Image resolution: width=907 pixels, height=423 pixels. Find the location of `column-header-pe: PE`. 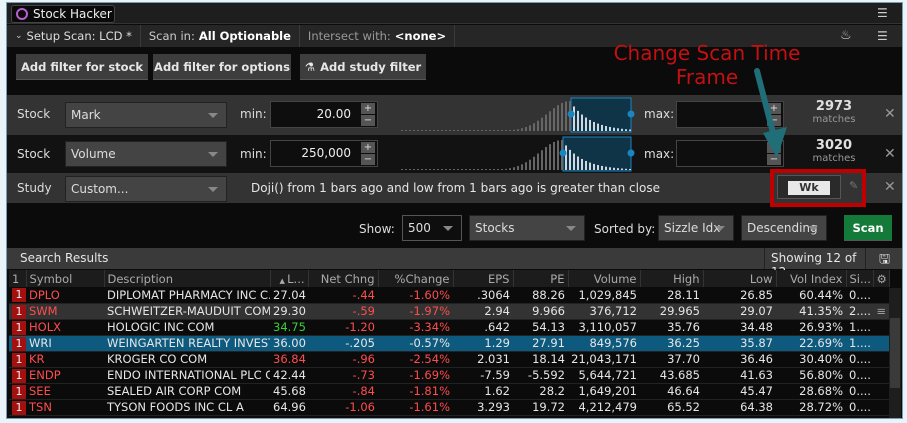

column-header-pe: PE is located at coordinates (541, 278).